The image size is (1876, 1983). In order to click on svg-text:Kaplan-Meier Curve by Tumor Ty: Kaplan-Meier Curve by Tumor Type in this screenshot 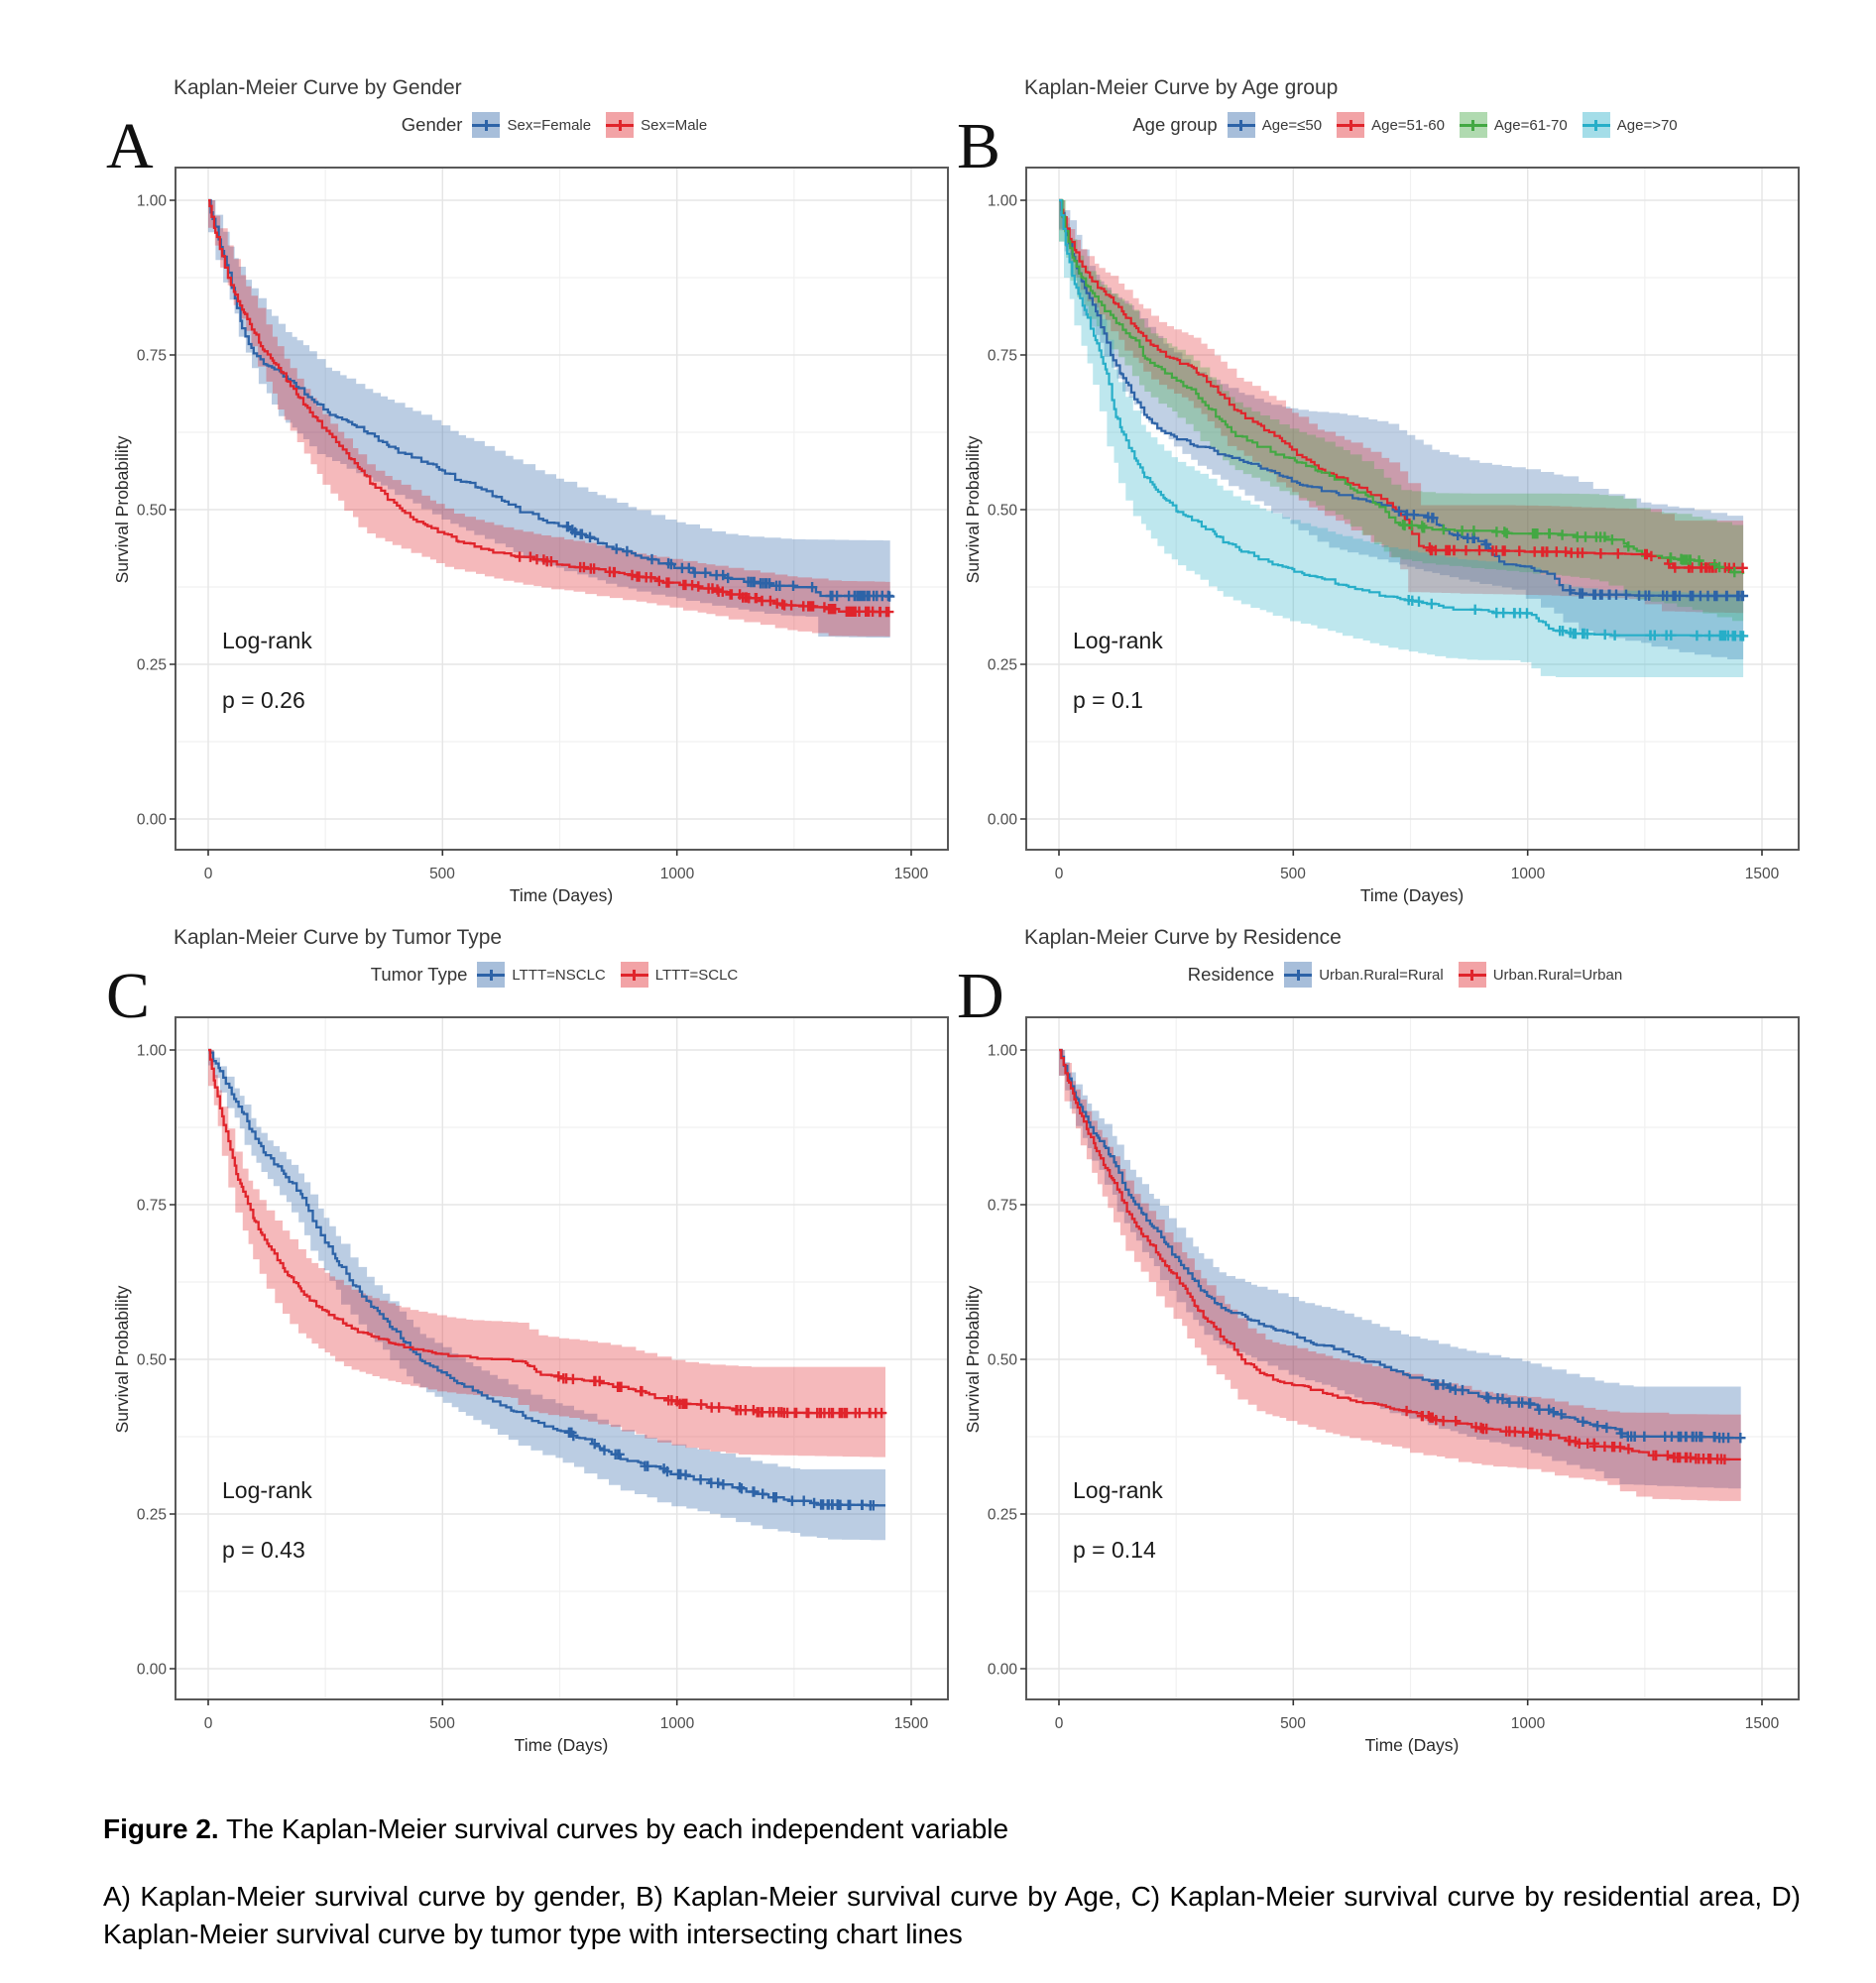, I will do `click(338, 938)`.